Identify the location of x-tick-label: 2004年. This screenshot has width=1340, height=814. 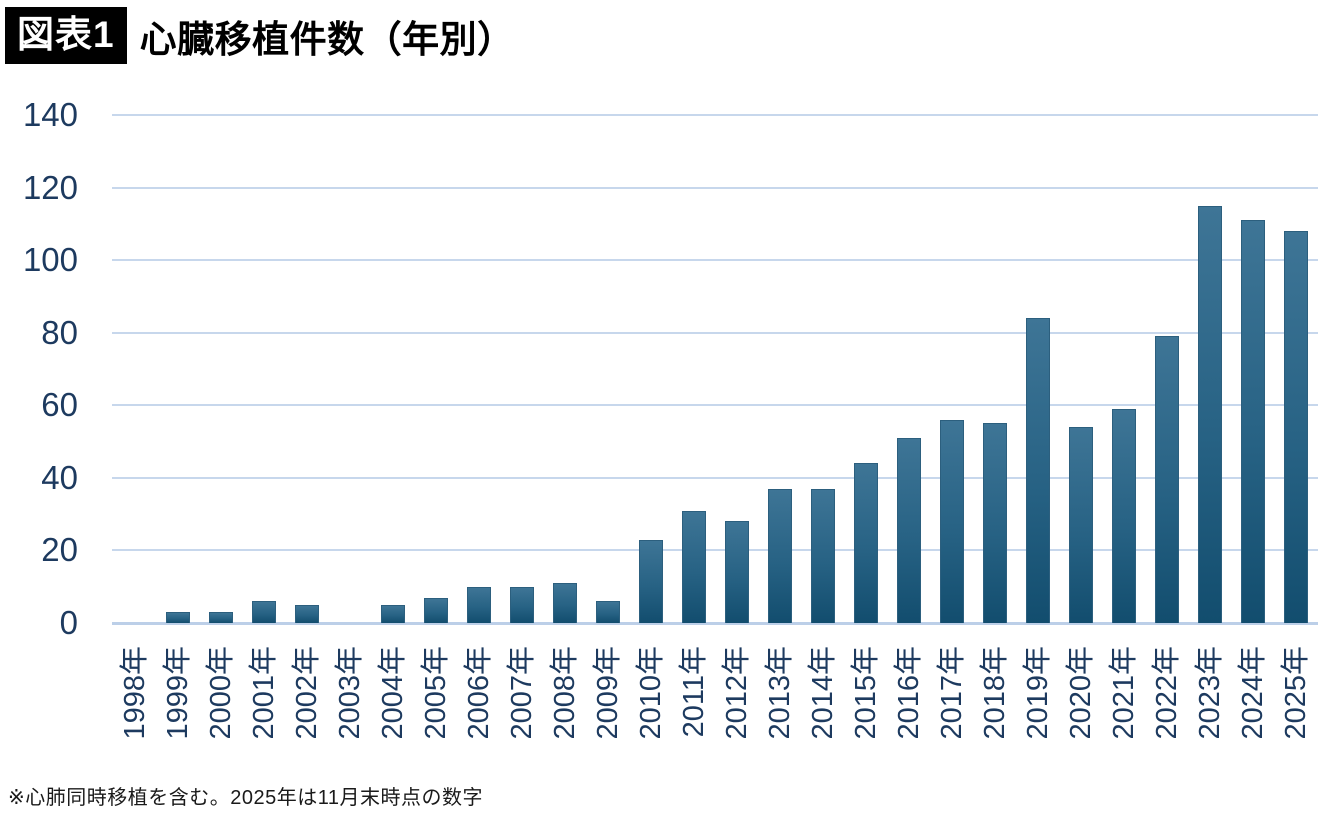
(392, 693).